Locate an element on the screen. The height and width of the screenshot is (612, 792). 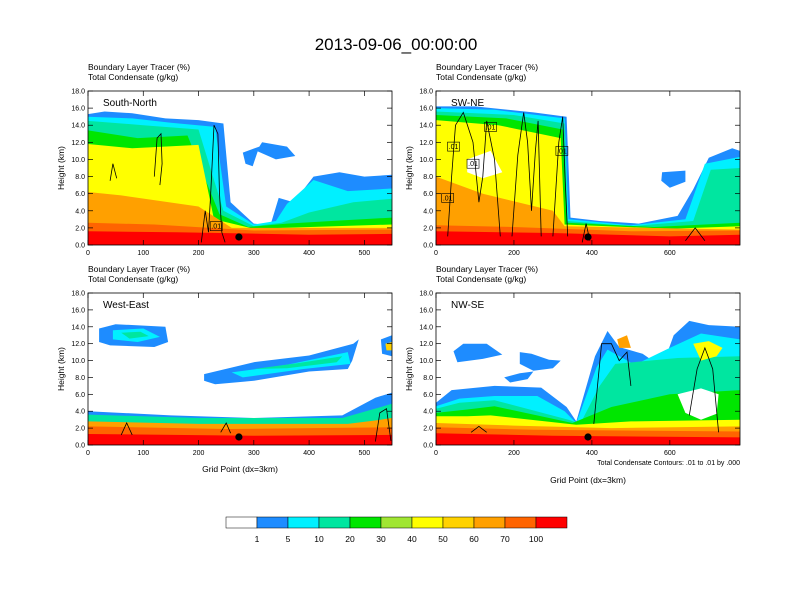
y-tick-label: 18.0 is located at coordinates (426, 294).